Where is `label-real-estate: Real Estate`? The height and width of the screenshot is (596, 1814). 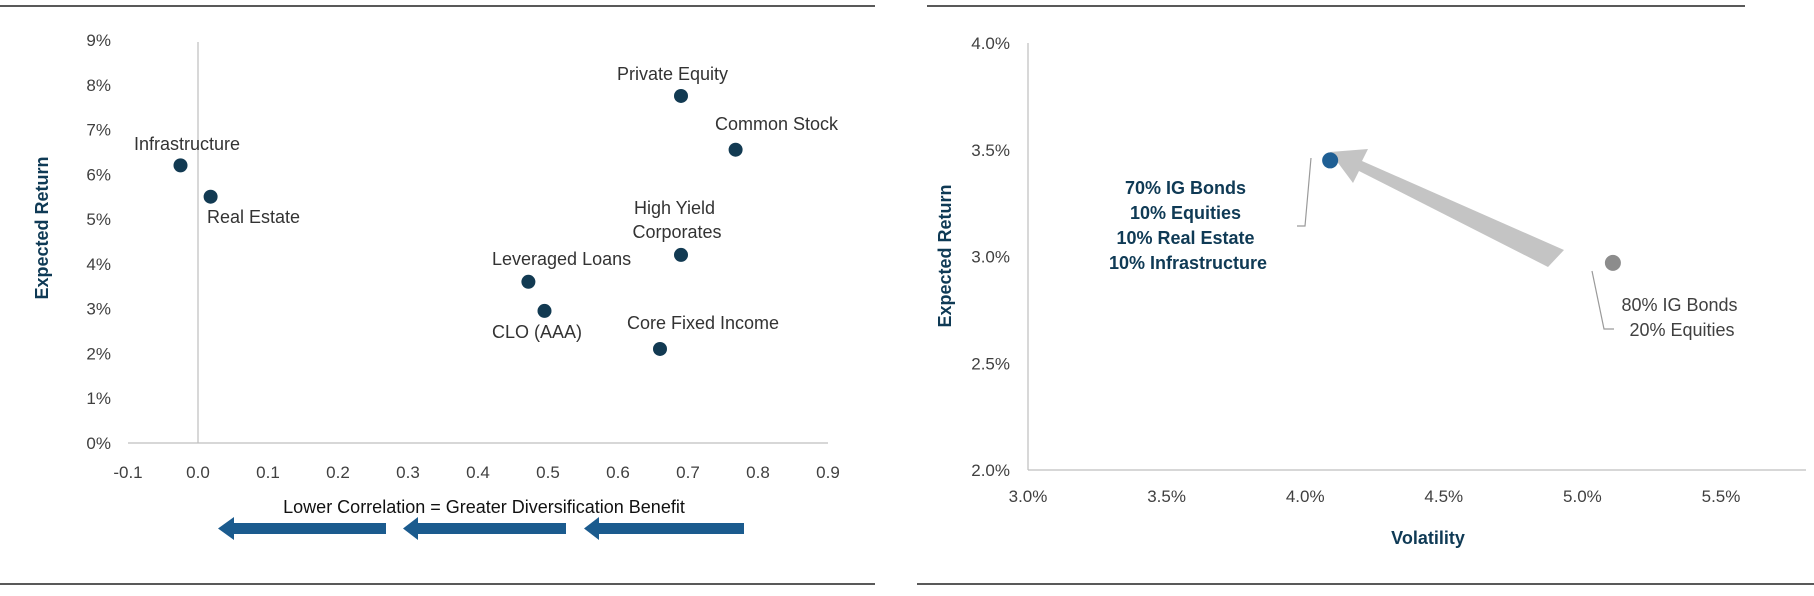
label-real-estate: Real Estate is located at coordinates (253, 217).